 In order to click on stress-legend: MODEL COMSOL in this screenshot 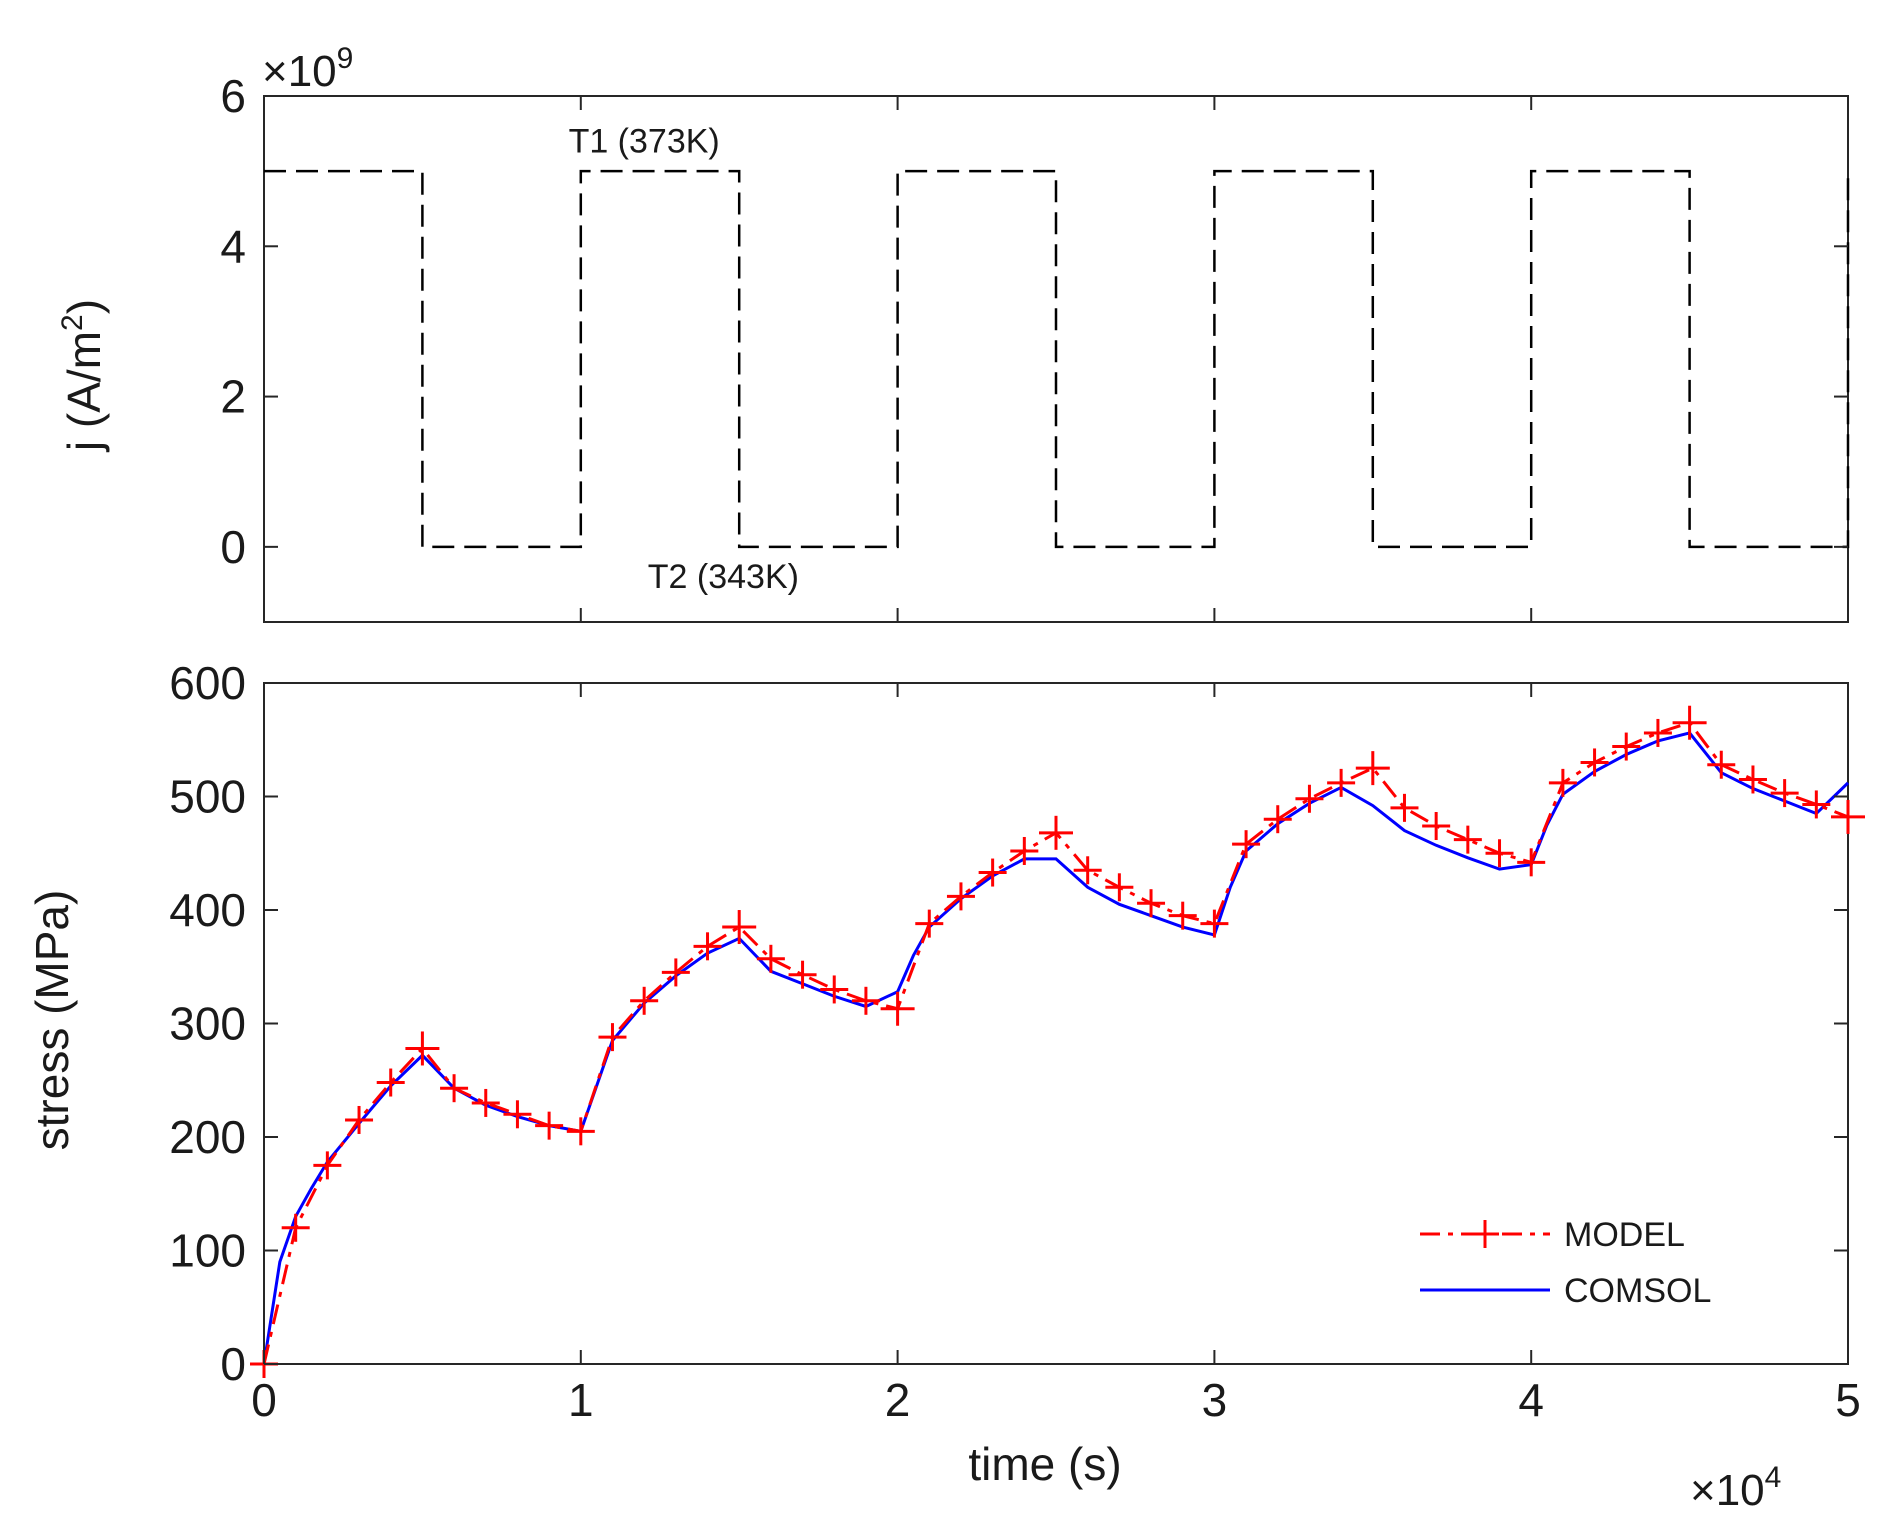, I will do `click(1565, 1263)`.